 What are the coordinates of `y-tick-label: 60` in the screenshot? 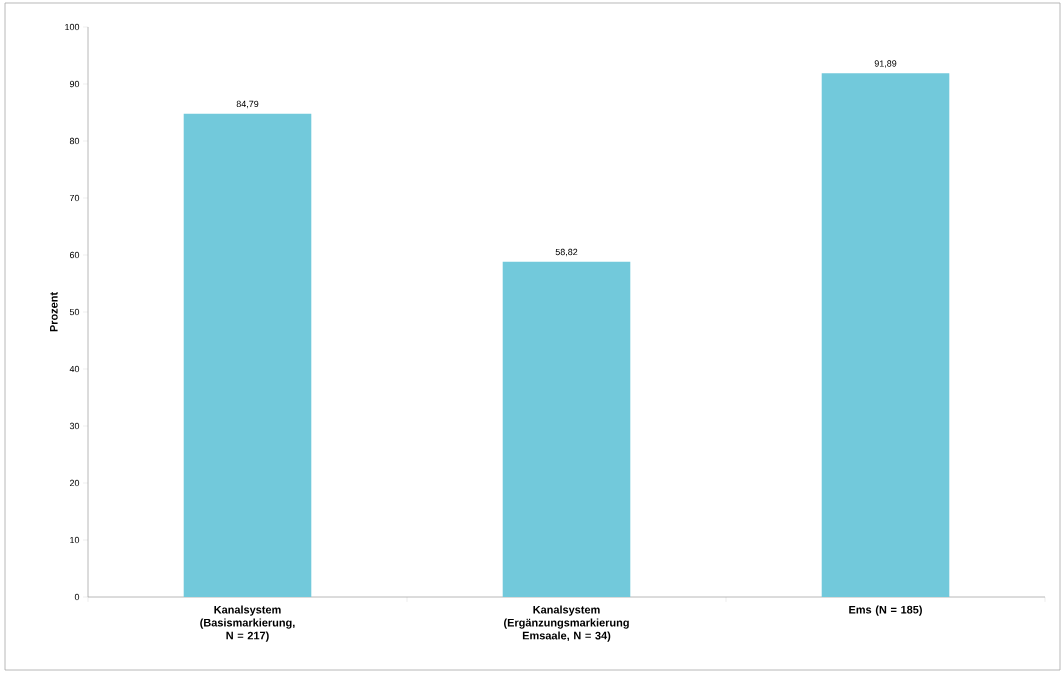 It's located at (74, 255).